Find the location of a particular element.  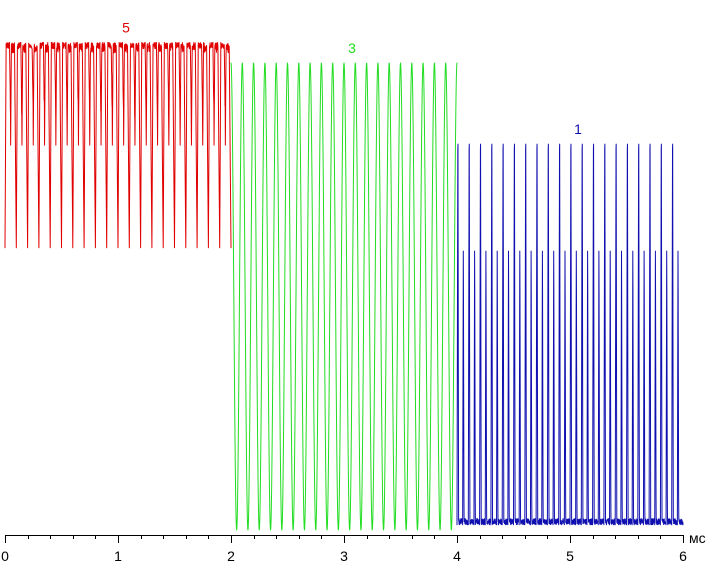

x-axis-tick-label: 5 is located at coordinates (570, 556).